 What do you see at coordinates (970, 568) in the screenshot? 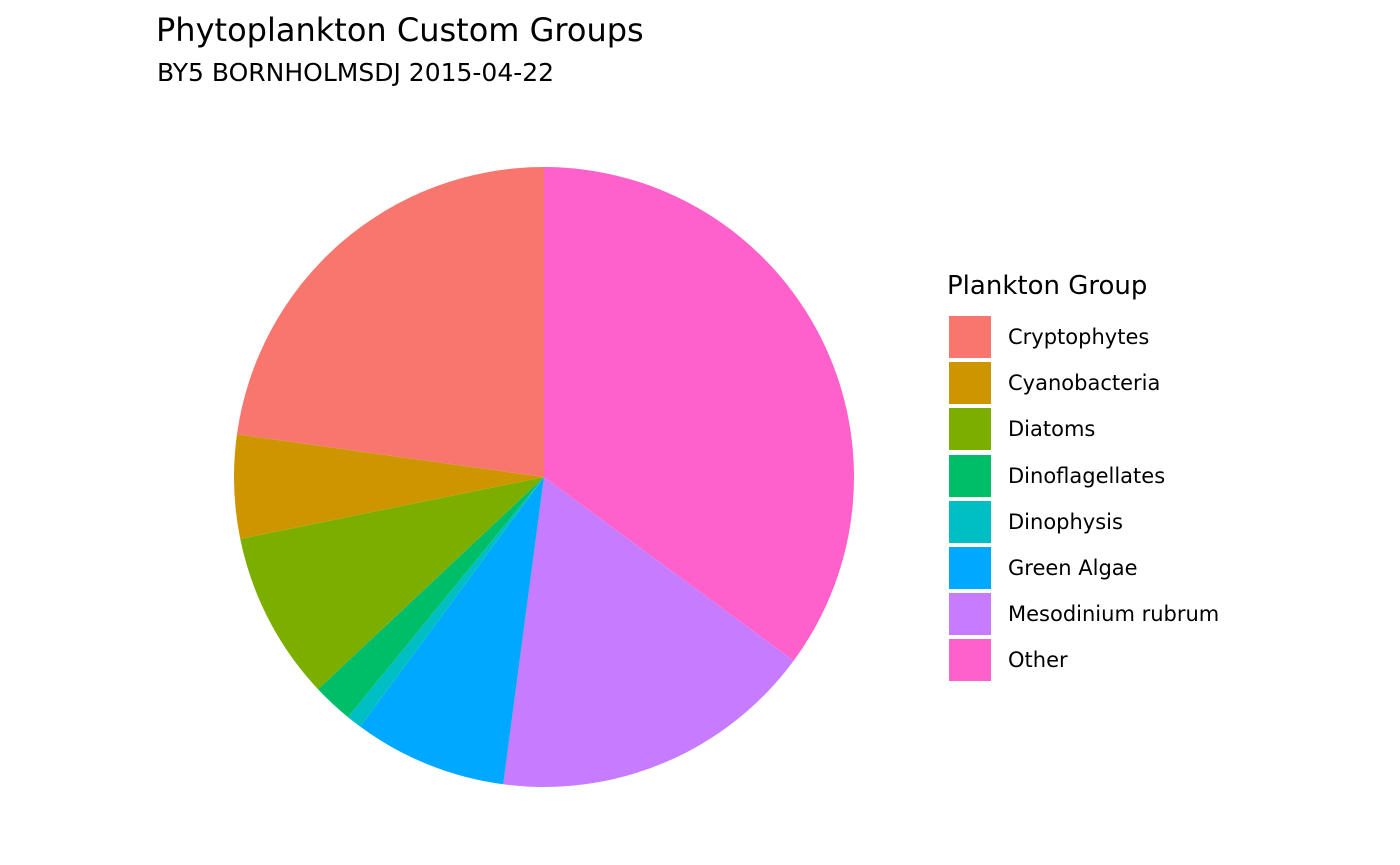
I see `legend-swatch-green-algae` at bounding box center [970, 568].